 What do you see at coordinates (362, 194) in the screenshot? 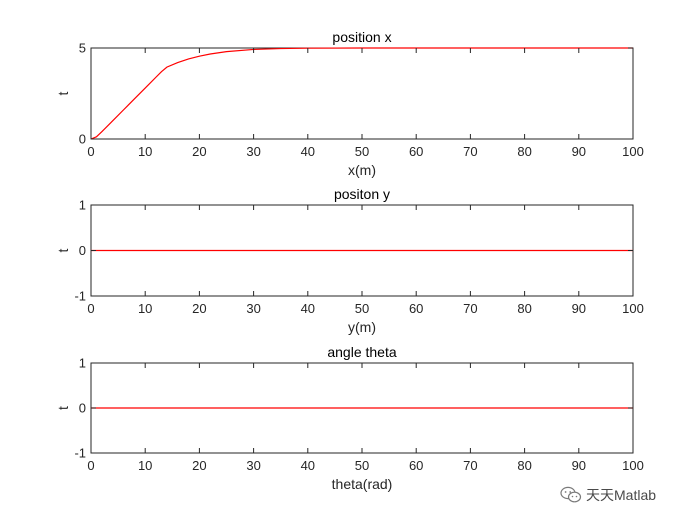
I see `axes-title: positon y` at bounding box center [362, 194].